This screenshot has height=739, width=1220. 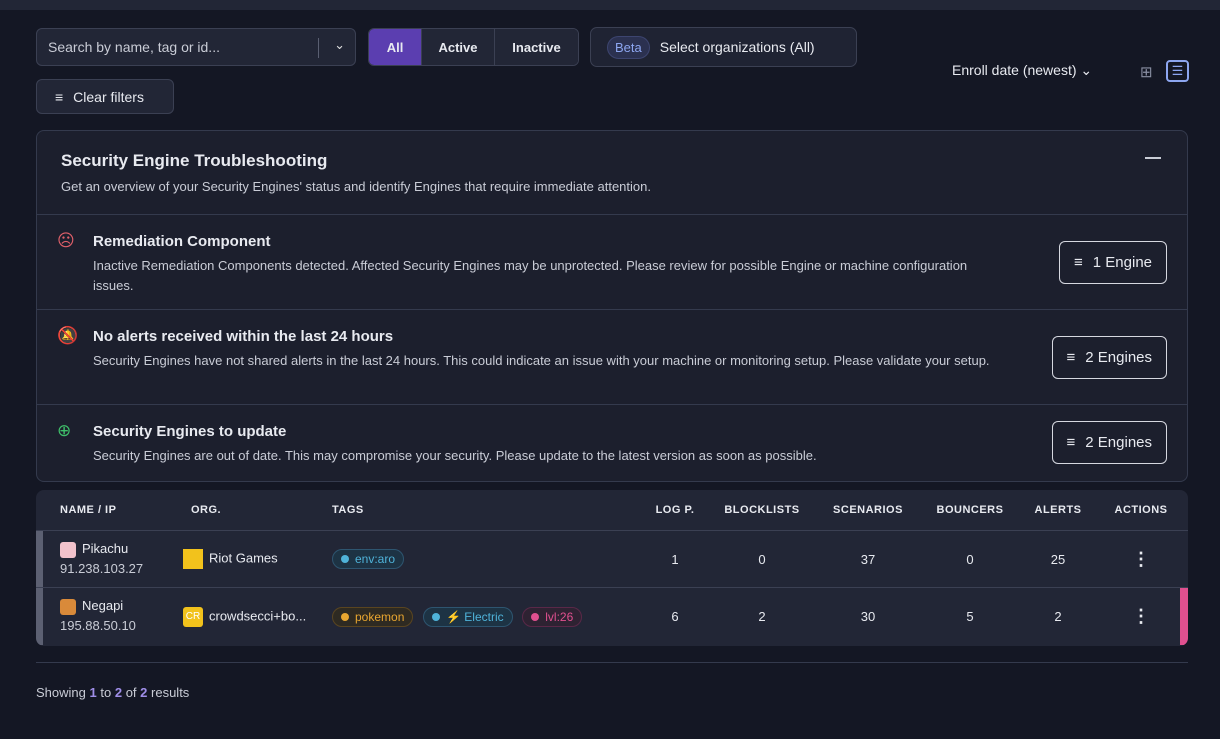 I want to click on engine-ip: 195.88.50.10, so click(x=98, y=625).